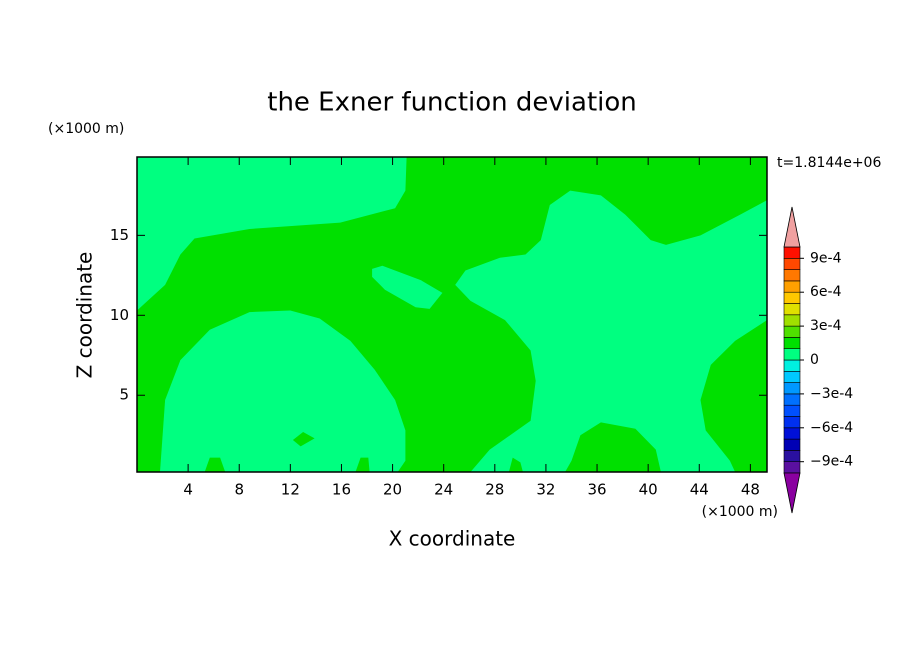  I want to click on x-tick-label: 12, so click(290, 490).